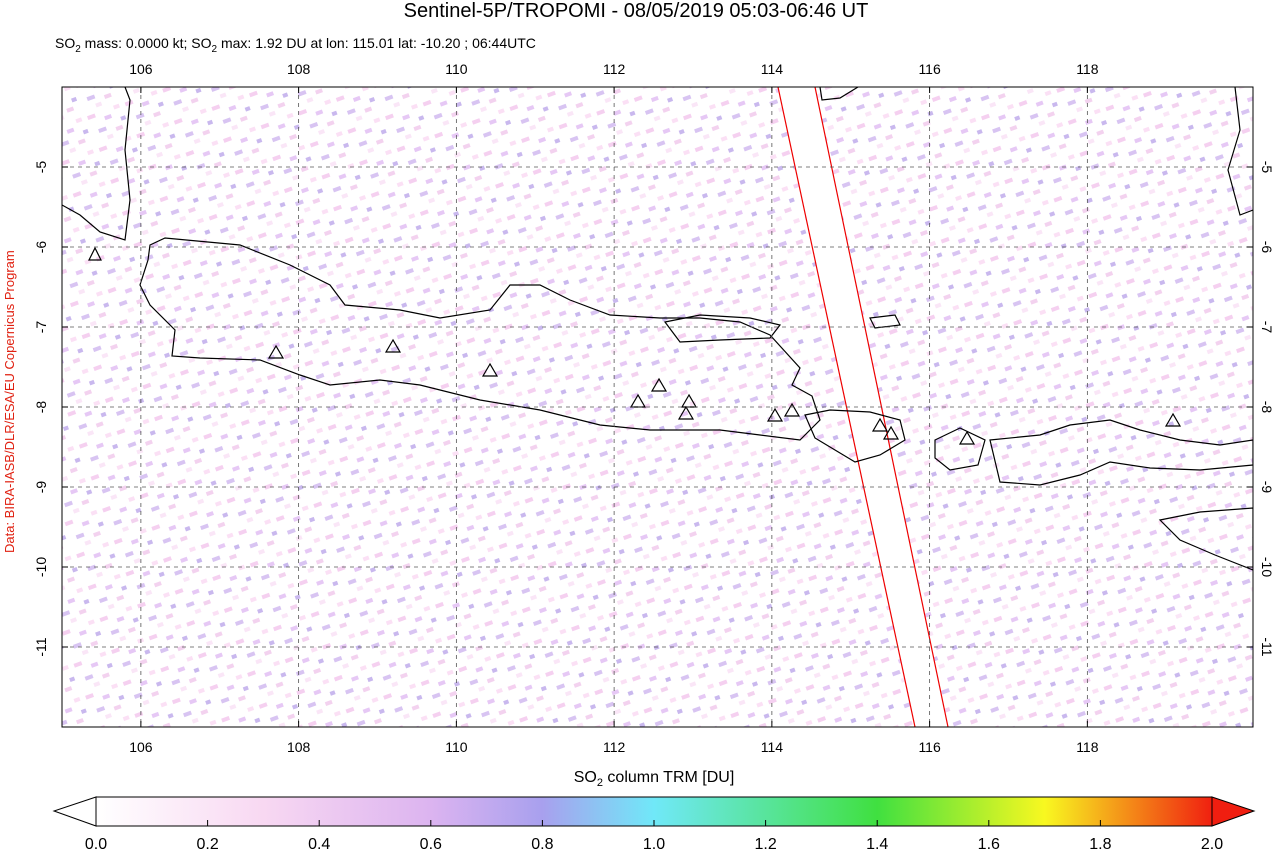 This screenshot has width=1272, height=853. I want to click on subtitle-part: SO, so click(65, 43).